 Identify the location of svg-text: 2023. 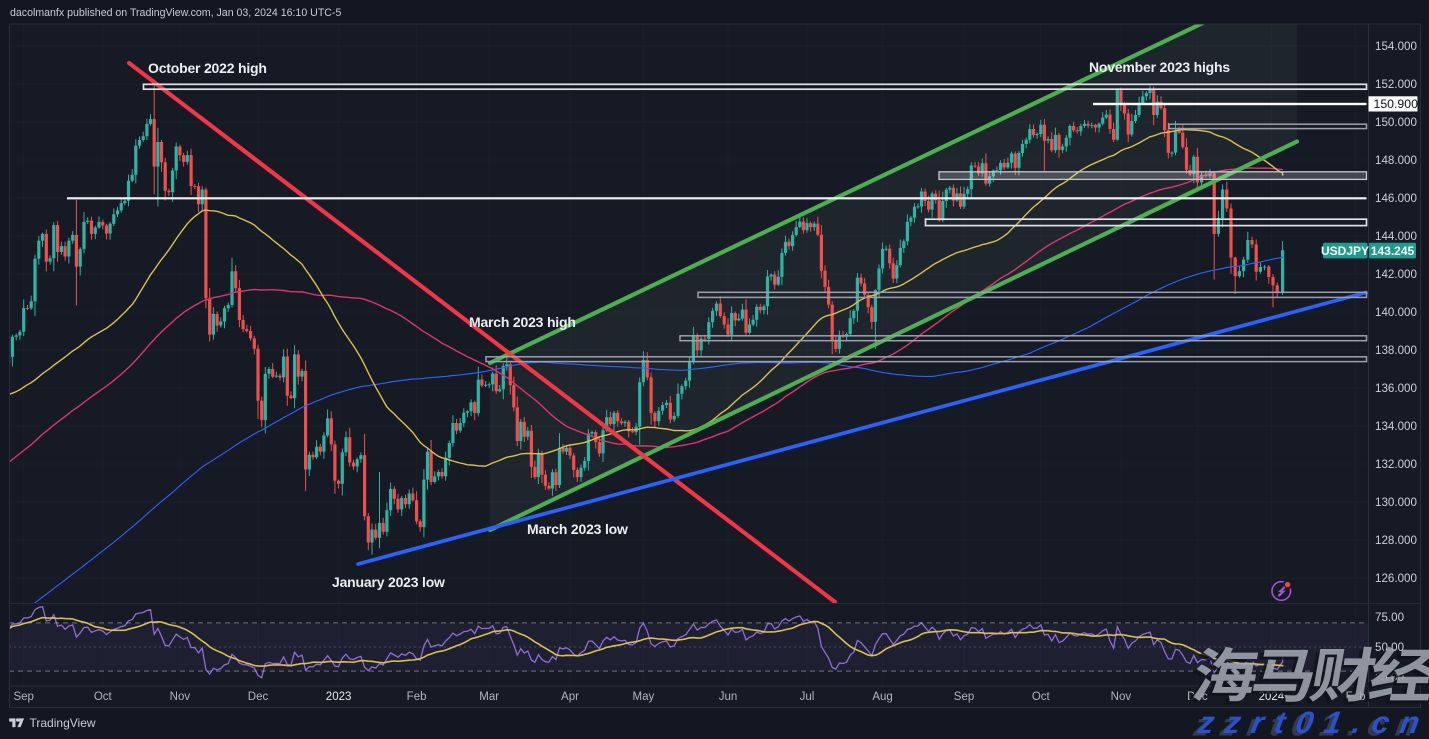
(339, 697).